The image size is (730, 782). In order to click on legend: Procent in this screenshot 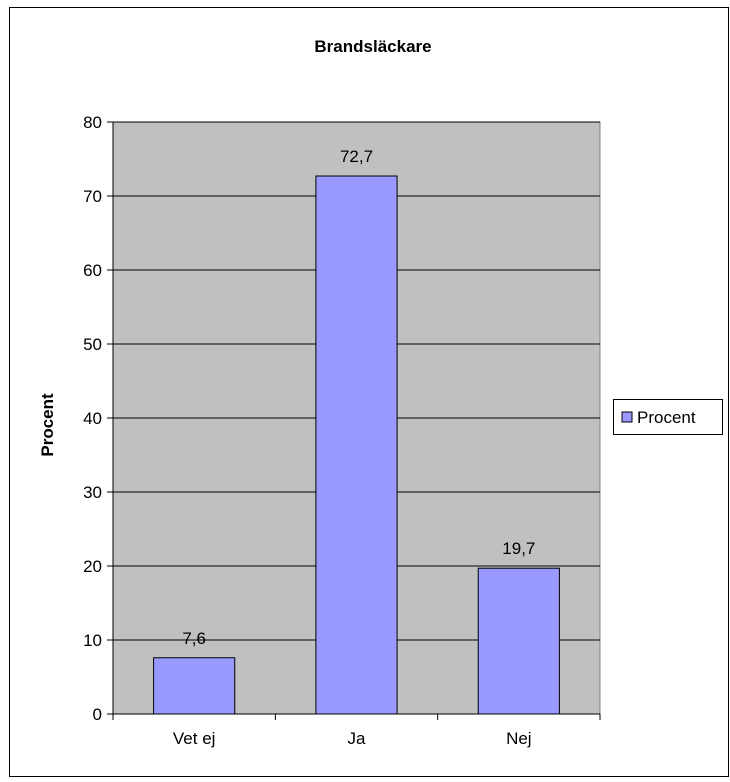, I will do `click(668, 417)`.